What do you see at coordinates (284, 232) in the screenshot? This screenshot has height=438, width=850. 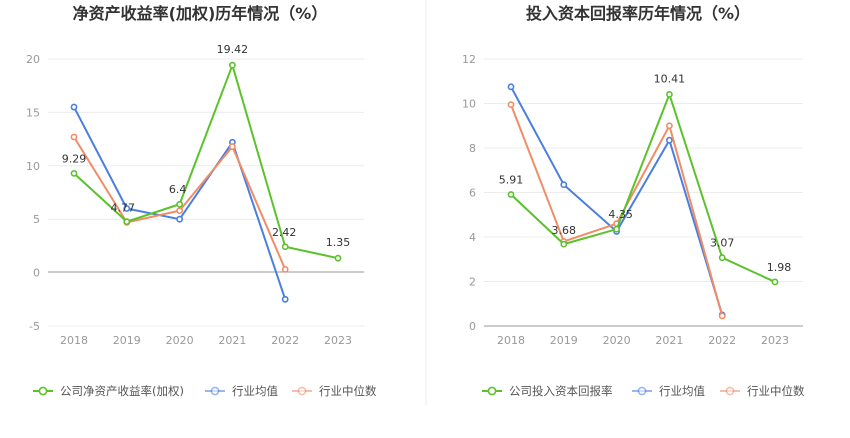 I see `data-label: 2.42` at bounding box center [284, 232].